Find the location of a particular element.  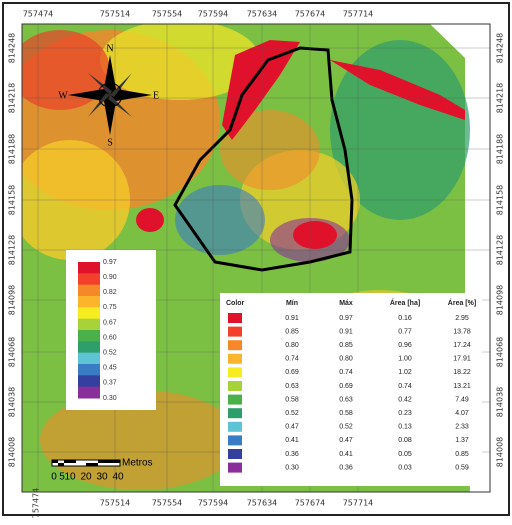

table-cell: 1.02 is located at coordinates (405, 372).